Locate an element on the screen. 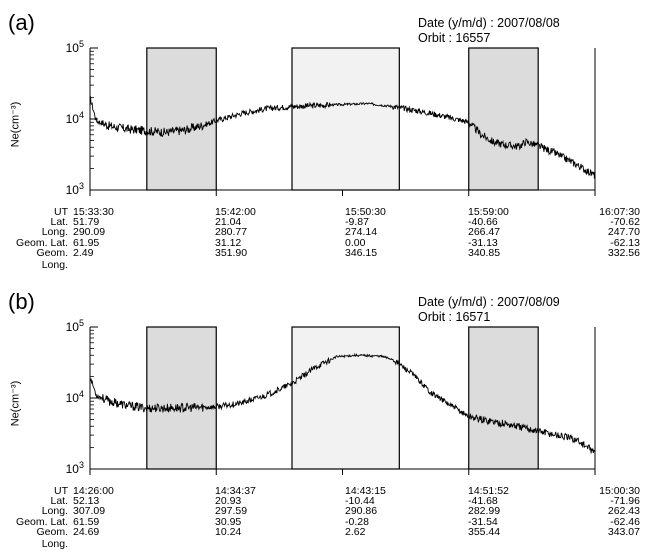  info-cell: 247.70 is located at coordinates (623, 232).